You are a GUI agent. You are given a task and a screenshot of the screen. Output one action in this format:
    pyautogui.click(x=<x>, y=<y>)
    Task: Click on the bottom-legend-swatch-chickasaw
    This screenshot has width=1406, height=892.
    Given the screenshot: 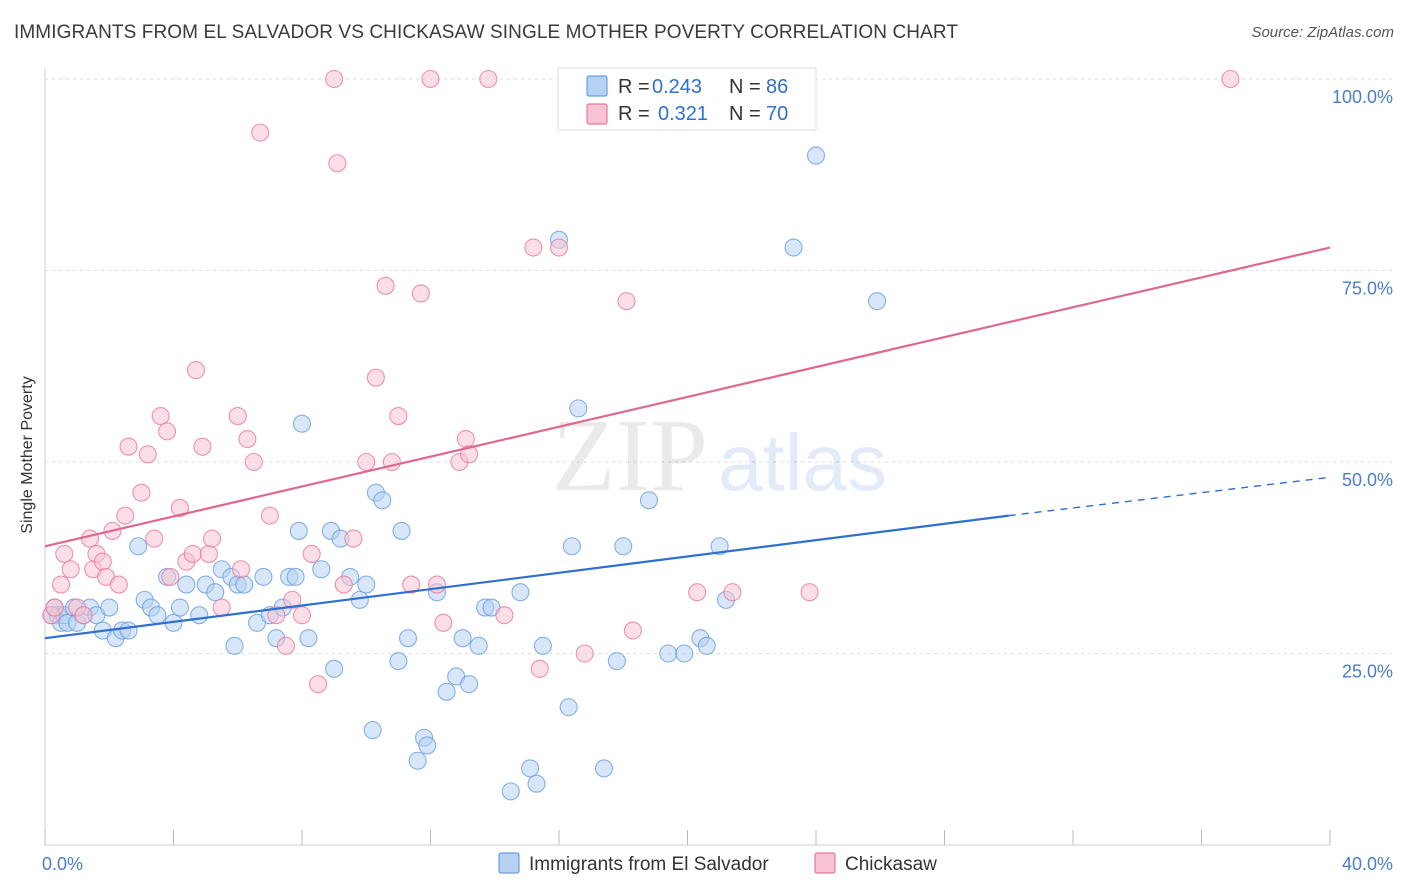 What is the action you would take?
    pyautogui.click(x=825, y=863)
    